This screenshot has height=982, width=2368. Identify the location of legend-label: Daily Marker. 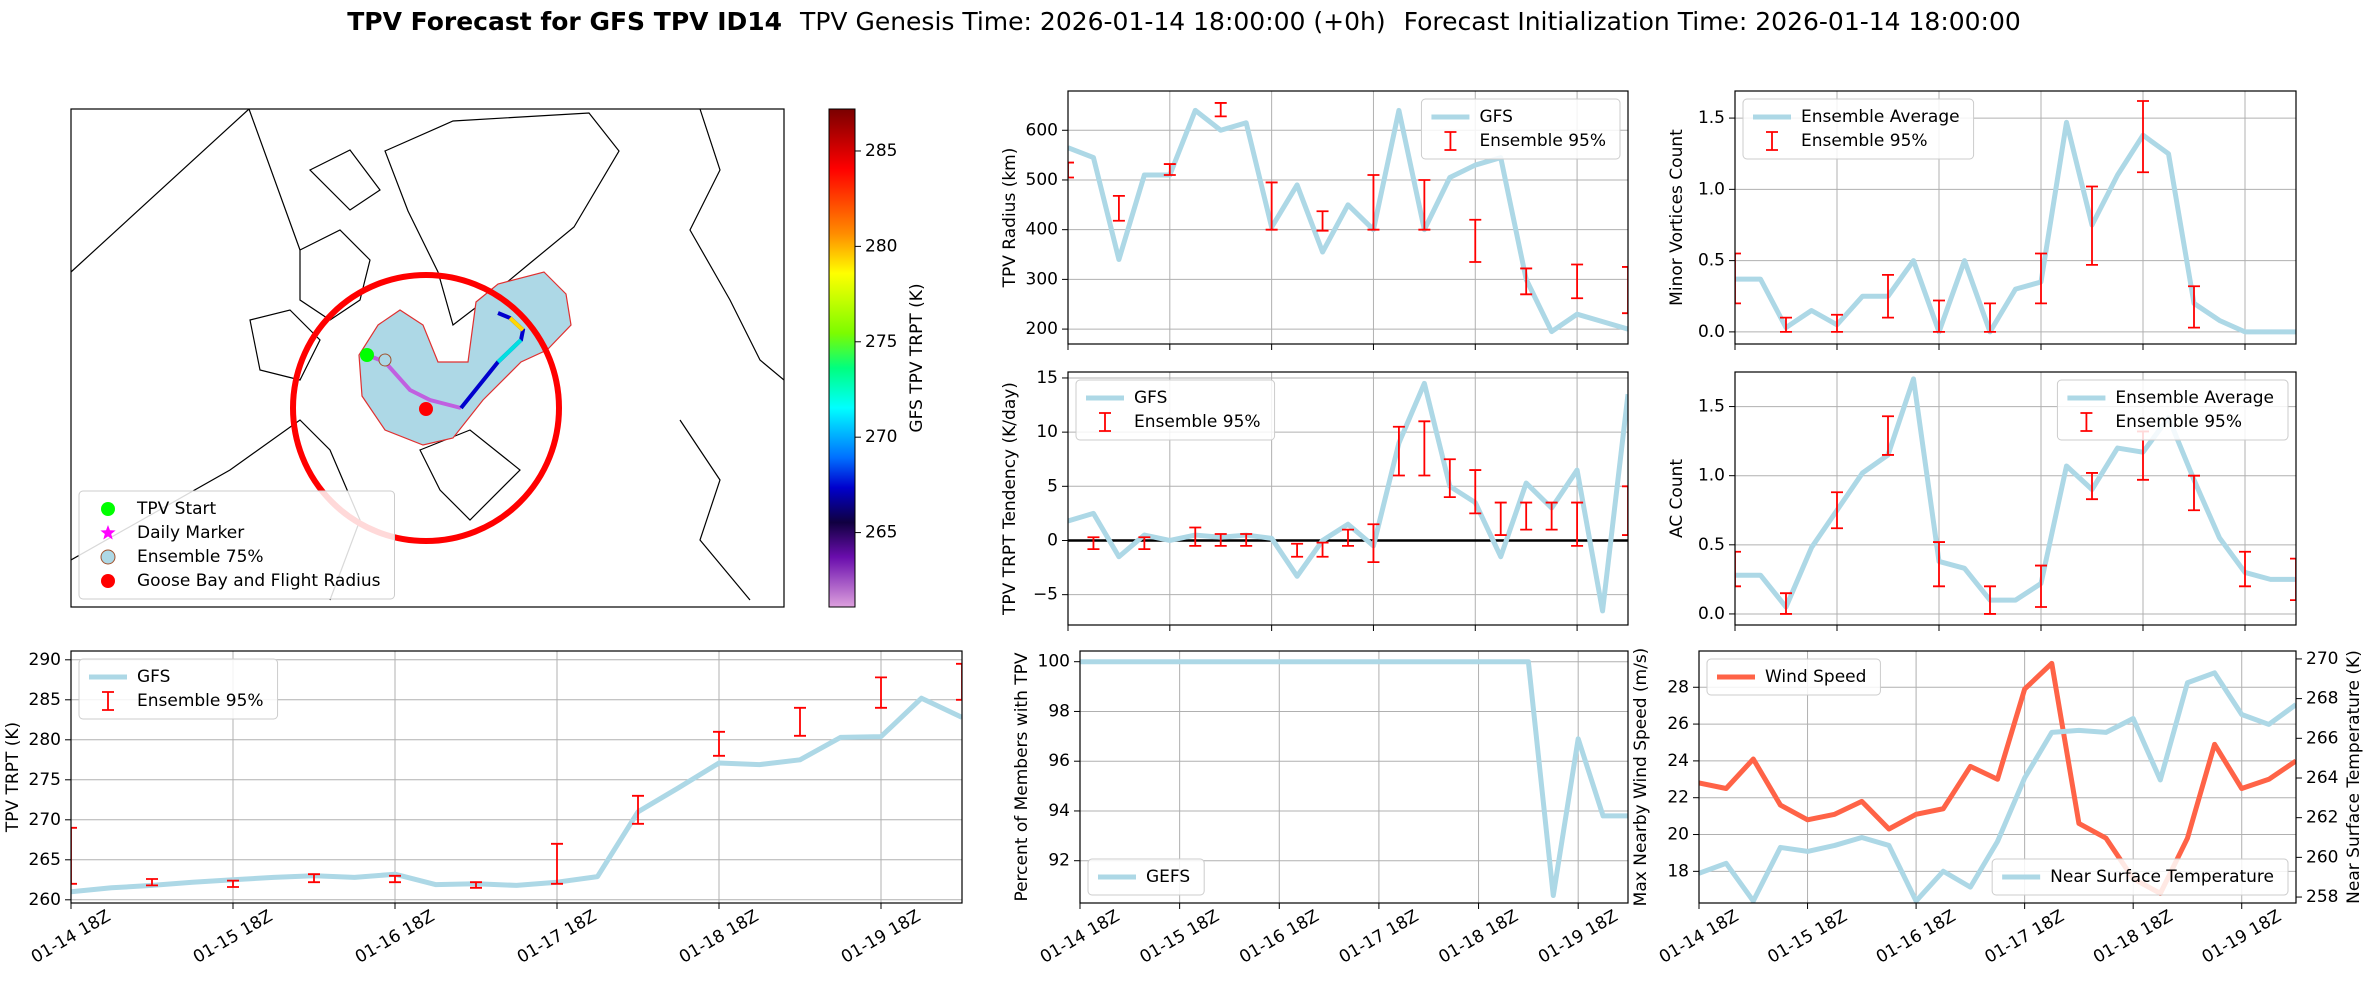
(190, 533).